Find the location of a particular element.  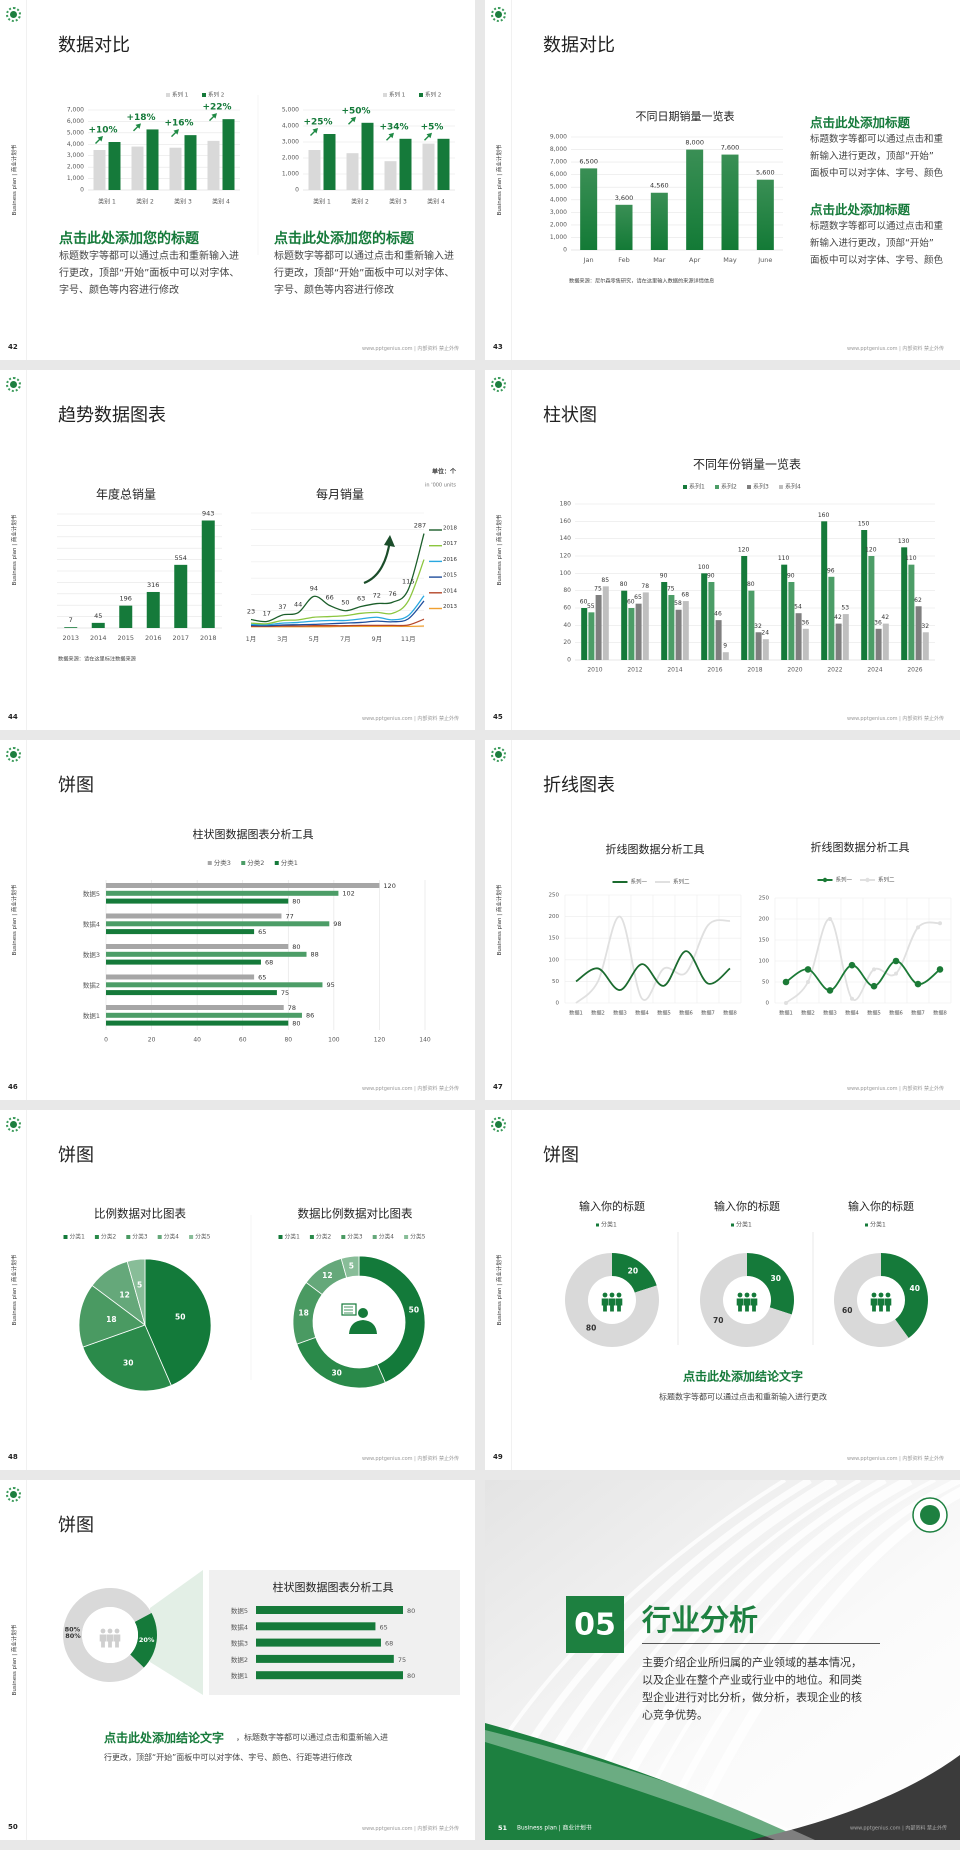

y-tick-label: 3,000 is located at coordinates (290, 142).